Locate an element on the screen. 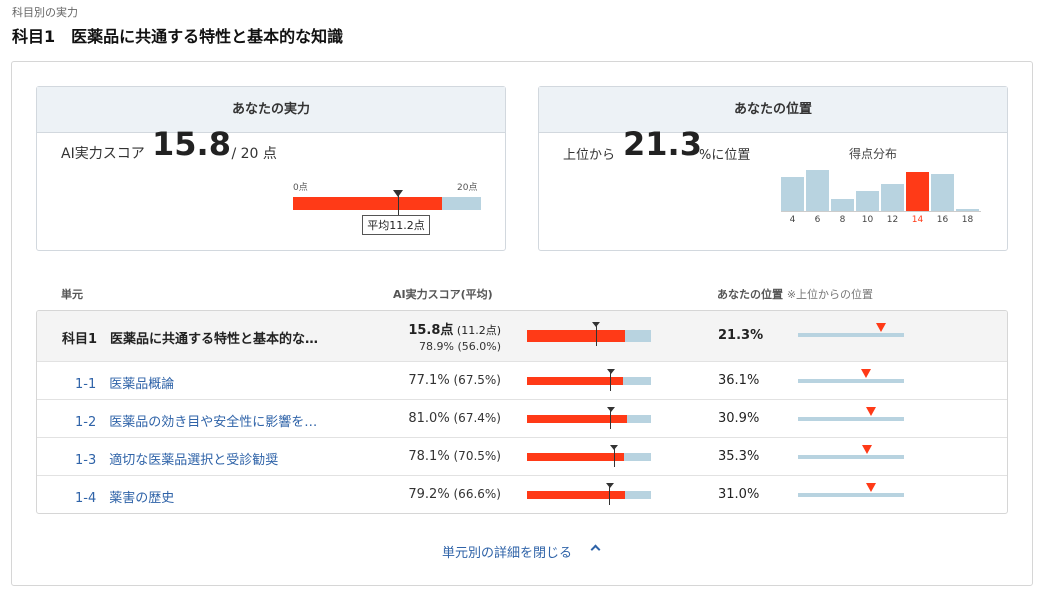  column-header-position-note: ※上位からの位置 is located at coordinates (830, 294).